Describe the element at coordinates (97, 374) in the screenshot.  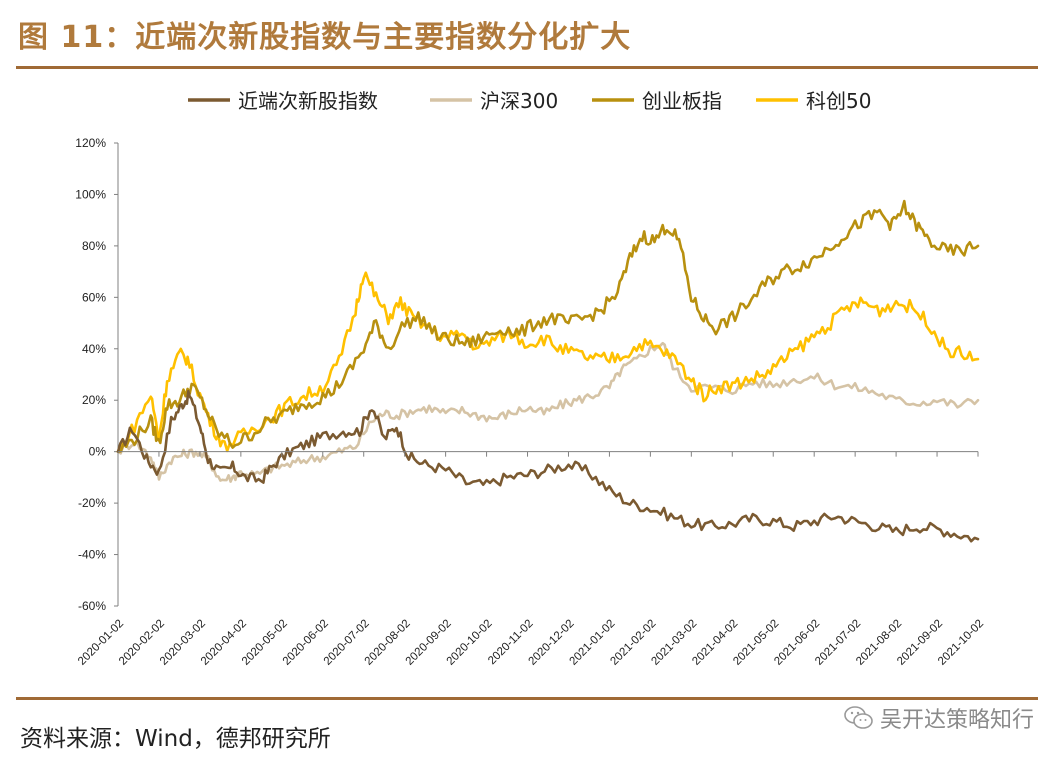
I see `y-axis: 120% 100% 80% 60% 40% 20% 0% -20% -40% -60%` at that location.